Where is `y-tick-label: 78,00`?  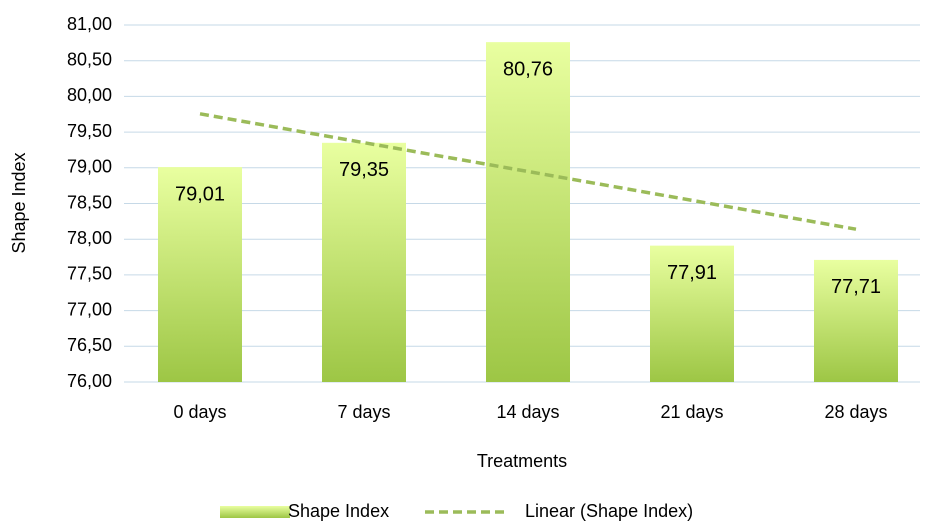 y-tick-label: 78,00 is located at coordinates (89, 238).